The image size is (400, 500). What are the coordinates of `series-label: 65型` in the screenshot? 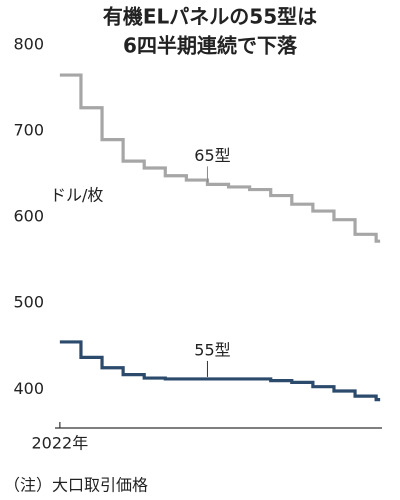 It's located at (212, 155).